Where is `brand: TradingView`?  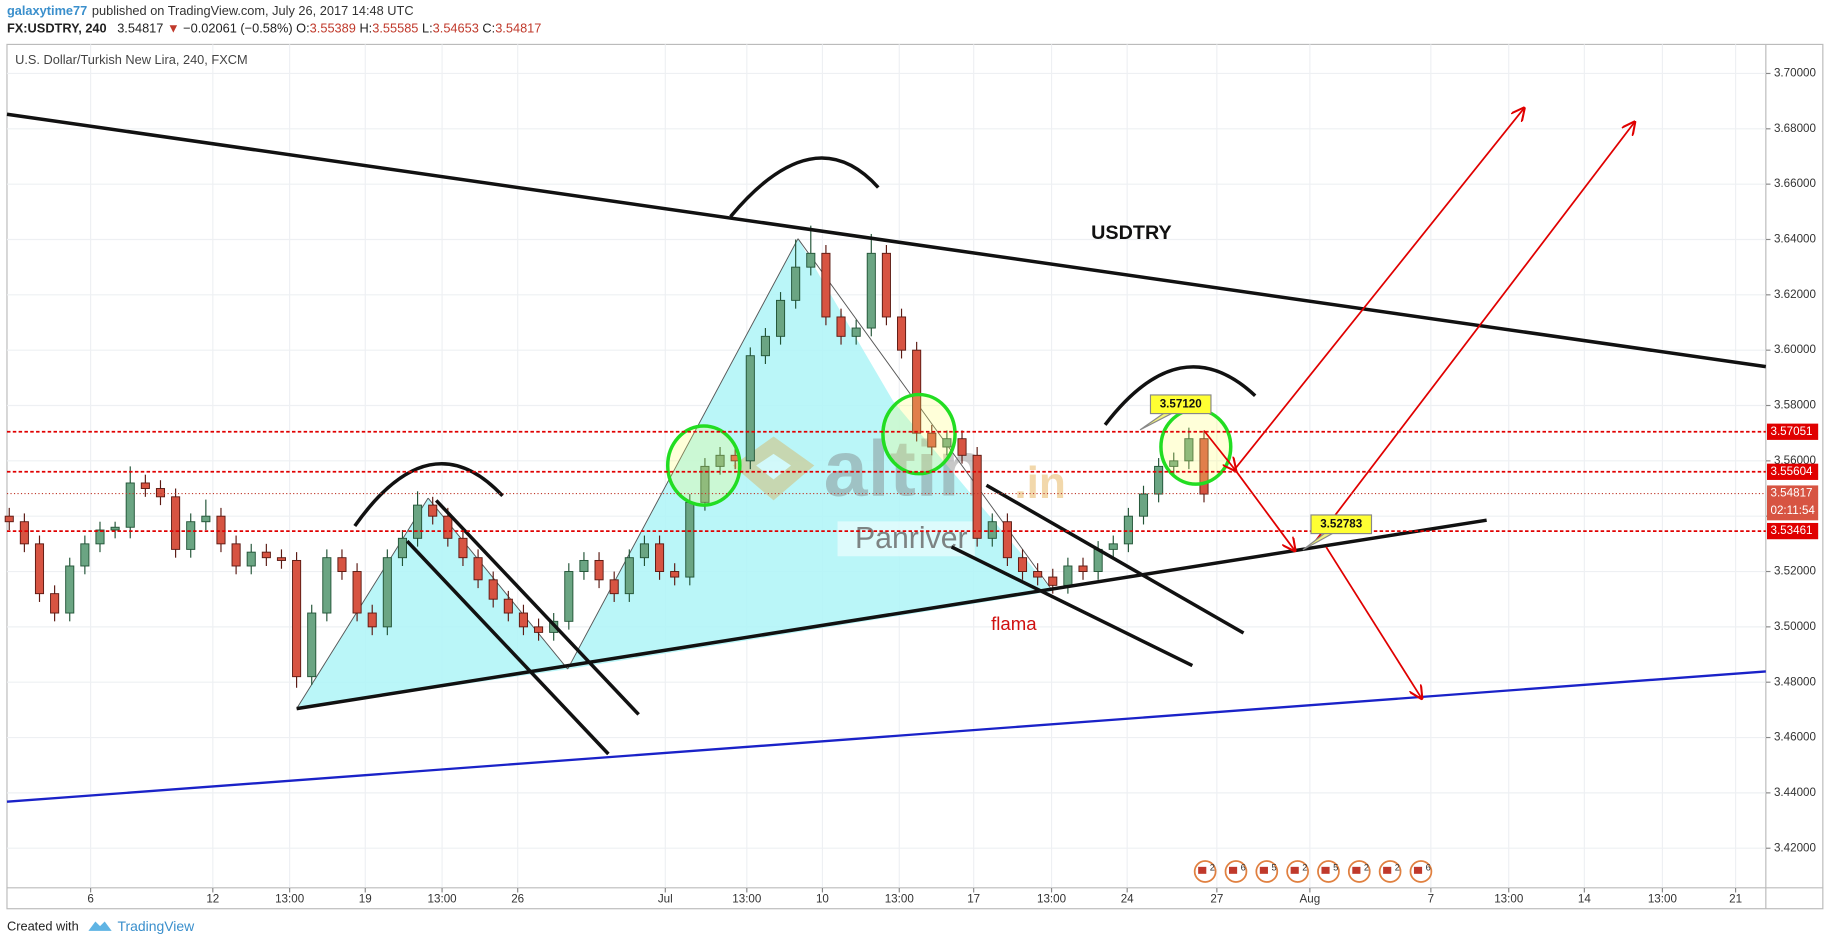
brand: TradingView is located at coordinates (156, 926).